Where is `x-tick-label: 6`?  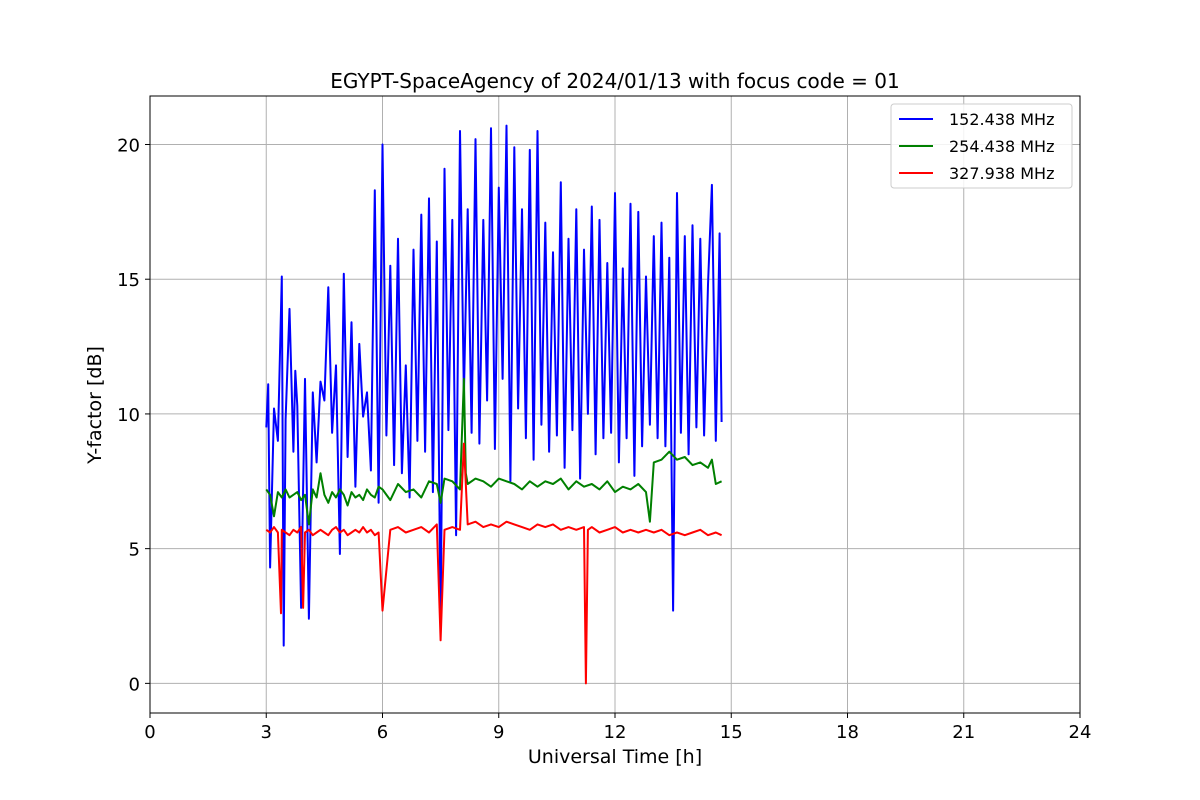 x-tick-label: 6 is located at coordinates (382, 732).